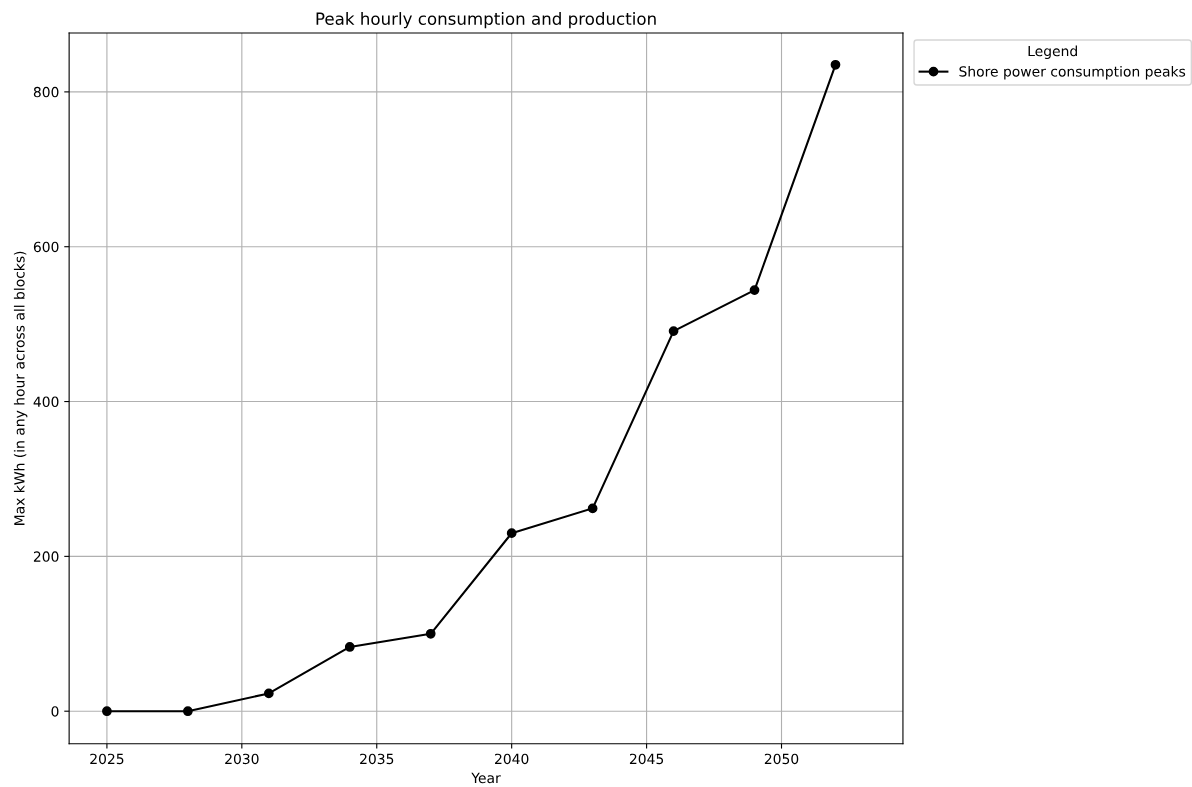 The width and height of the screenshot is (1192, 787). Describe the element at coordinates (486, 778) in the screenshot. I see `x-axis-title: Year` at that location.